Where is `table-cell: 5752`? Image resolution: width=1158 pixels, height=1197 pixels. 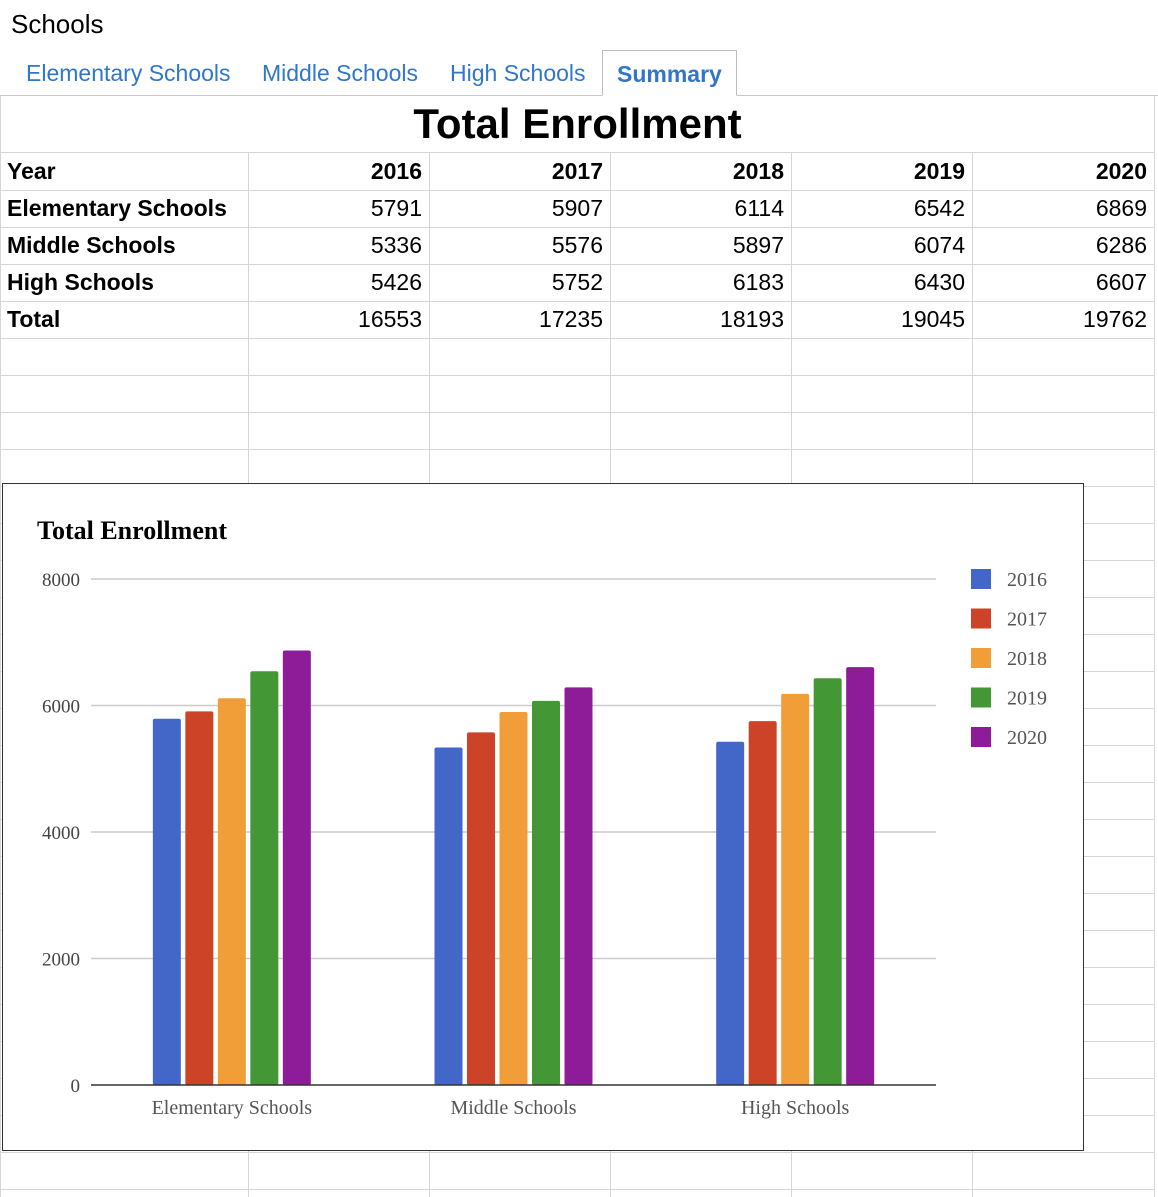 table-cell: 5752 is located at coordinates (577, 282).